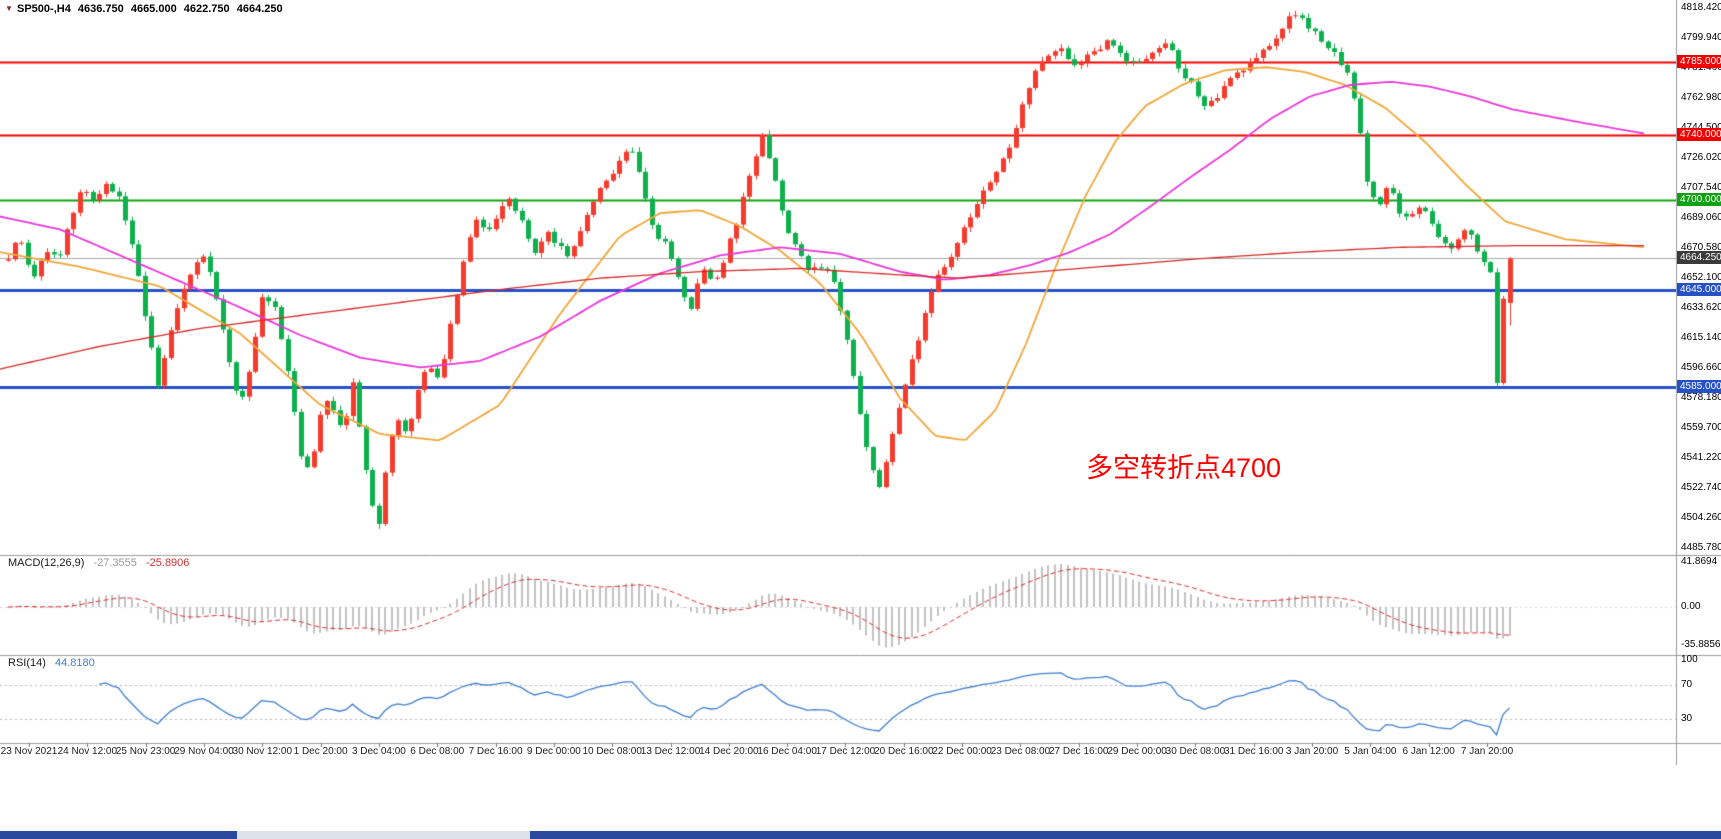 This screenshot has width=1721, height=839. I want to click on rsi-axis-label: 100, so click(1689, 659).